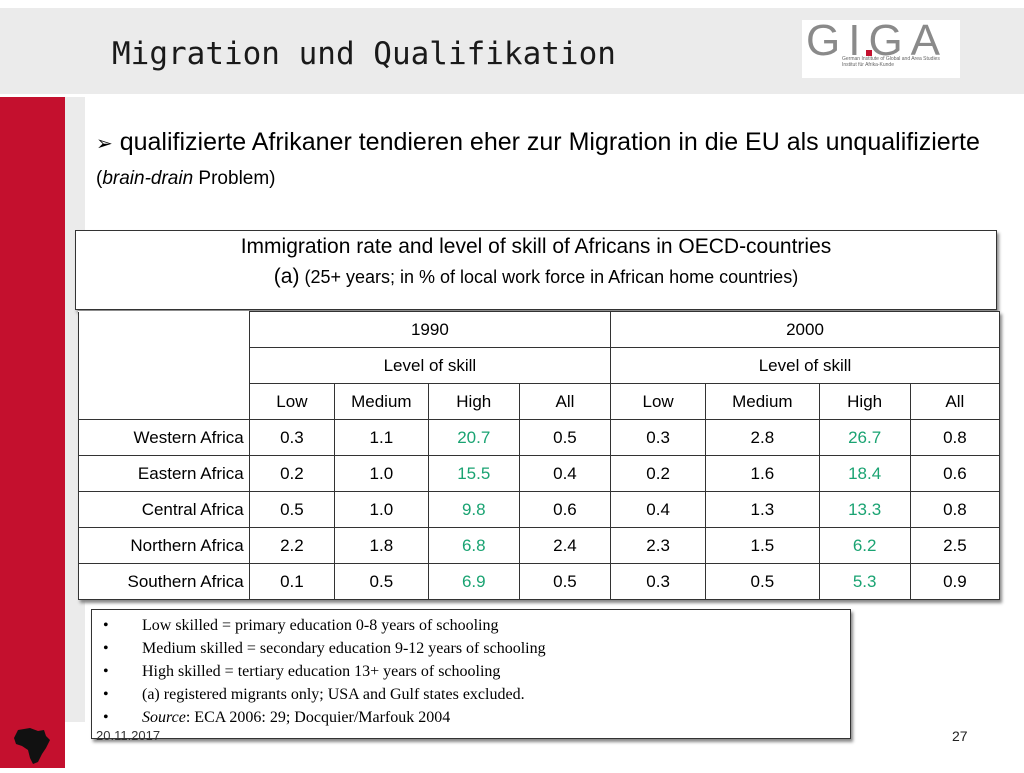 The height and width of the screenshot is (773, 1024). What do you see at coordinates (473, 473) in the screenshot?
I see `high-skill-value-cell: 15.5` at bounding box center [473, 473].